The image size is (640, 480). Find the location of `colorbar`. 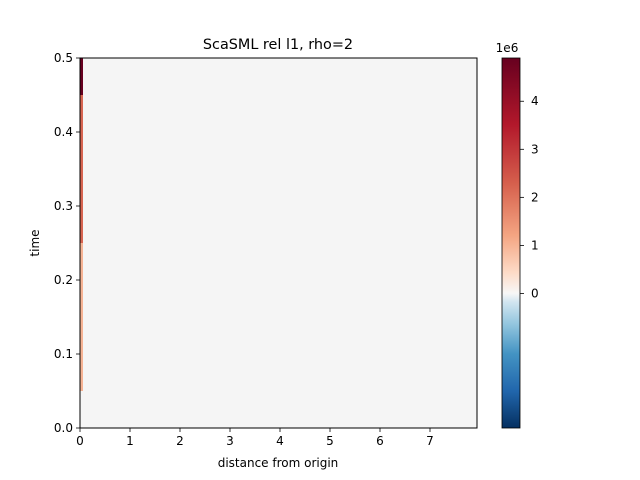

colorbar is located at coordinates (511, 243).